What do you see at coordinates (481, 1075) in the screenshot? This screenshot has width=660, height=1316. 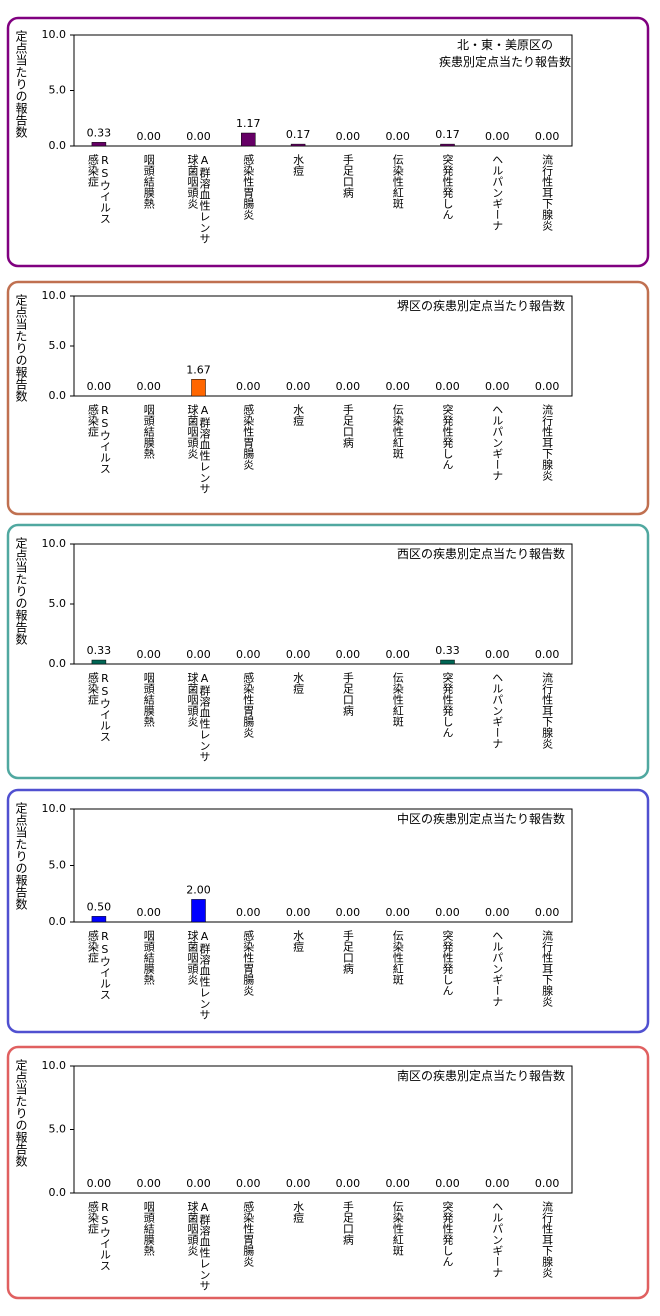 I see `chart-title: 南区の疾患別定点当たり報告数` at bounding box center [481, 1075].